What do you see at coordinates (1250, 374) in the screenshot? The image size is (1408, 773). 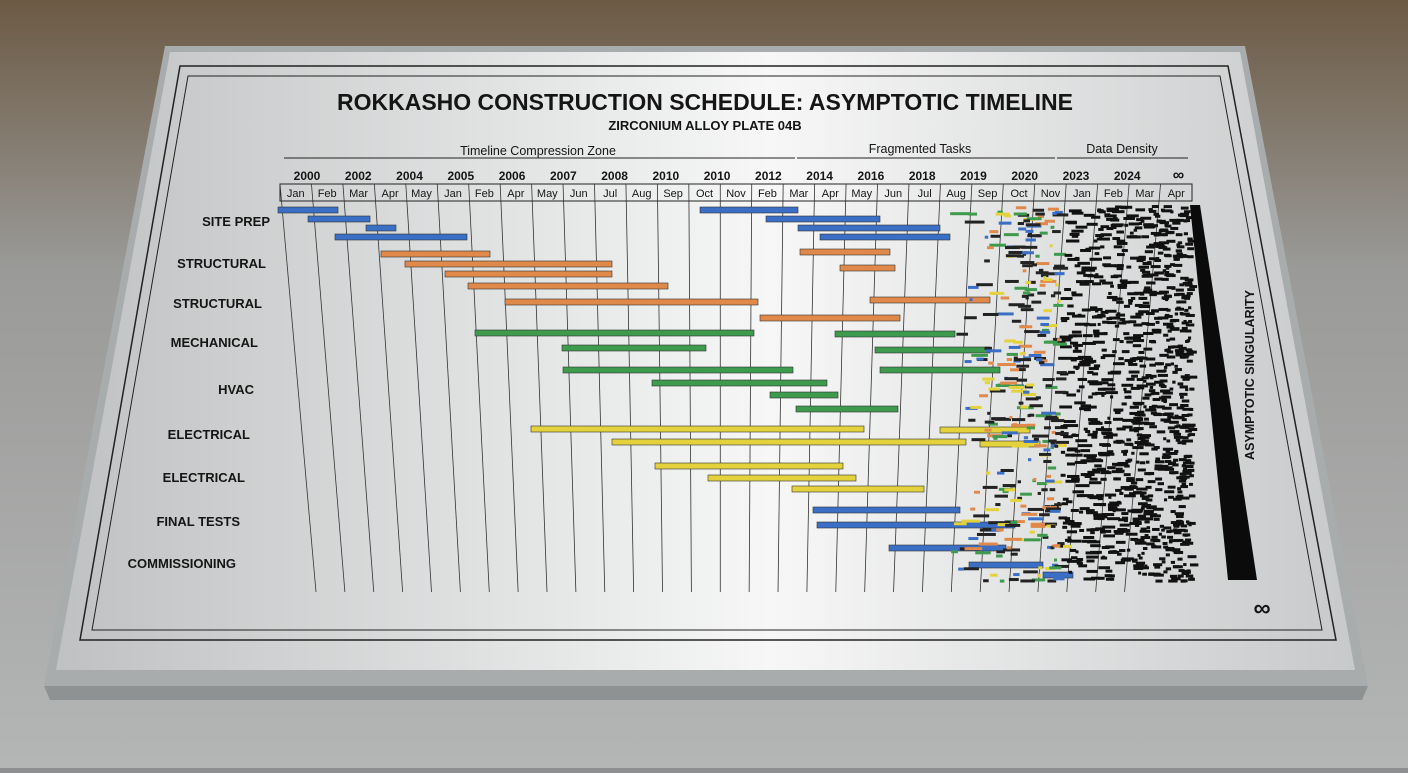 I see `side-label: ASYMPTOTIC SINGULARITY` at bounding box center [1250, 374].